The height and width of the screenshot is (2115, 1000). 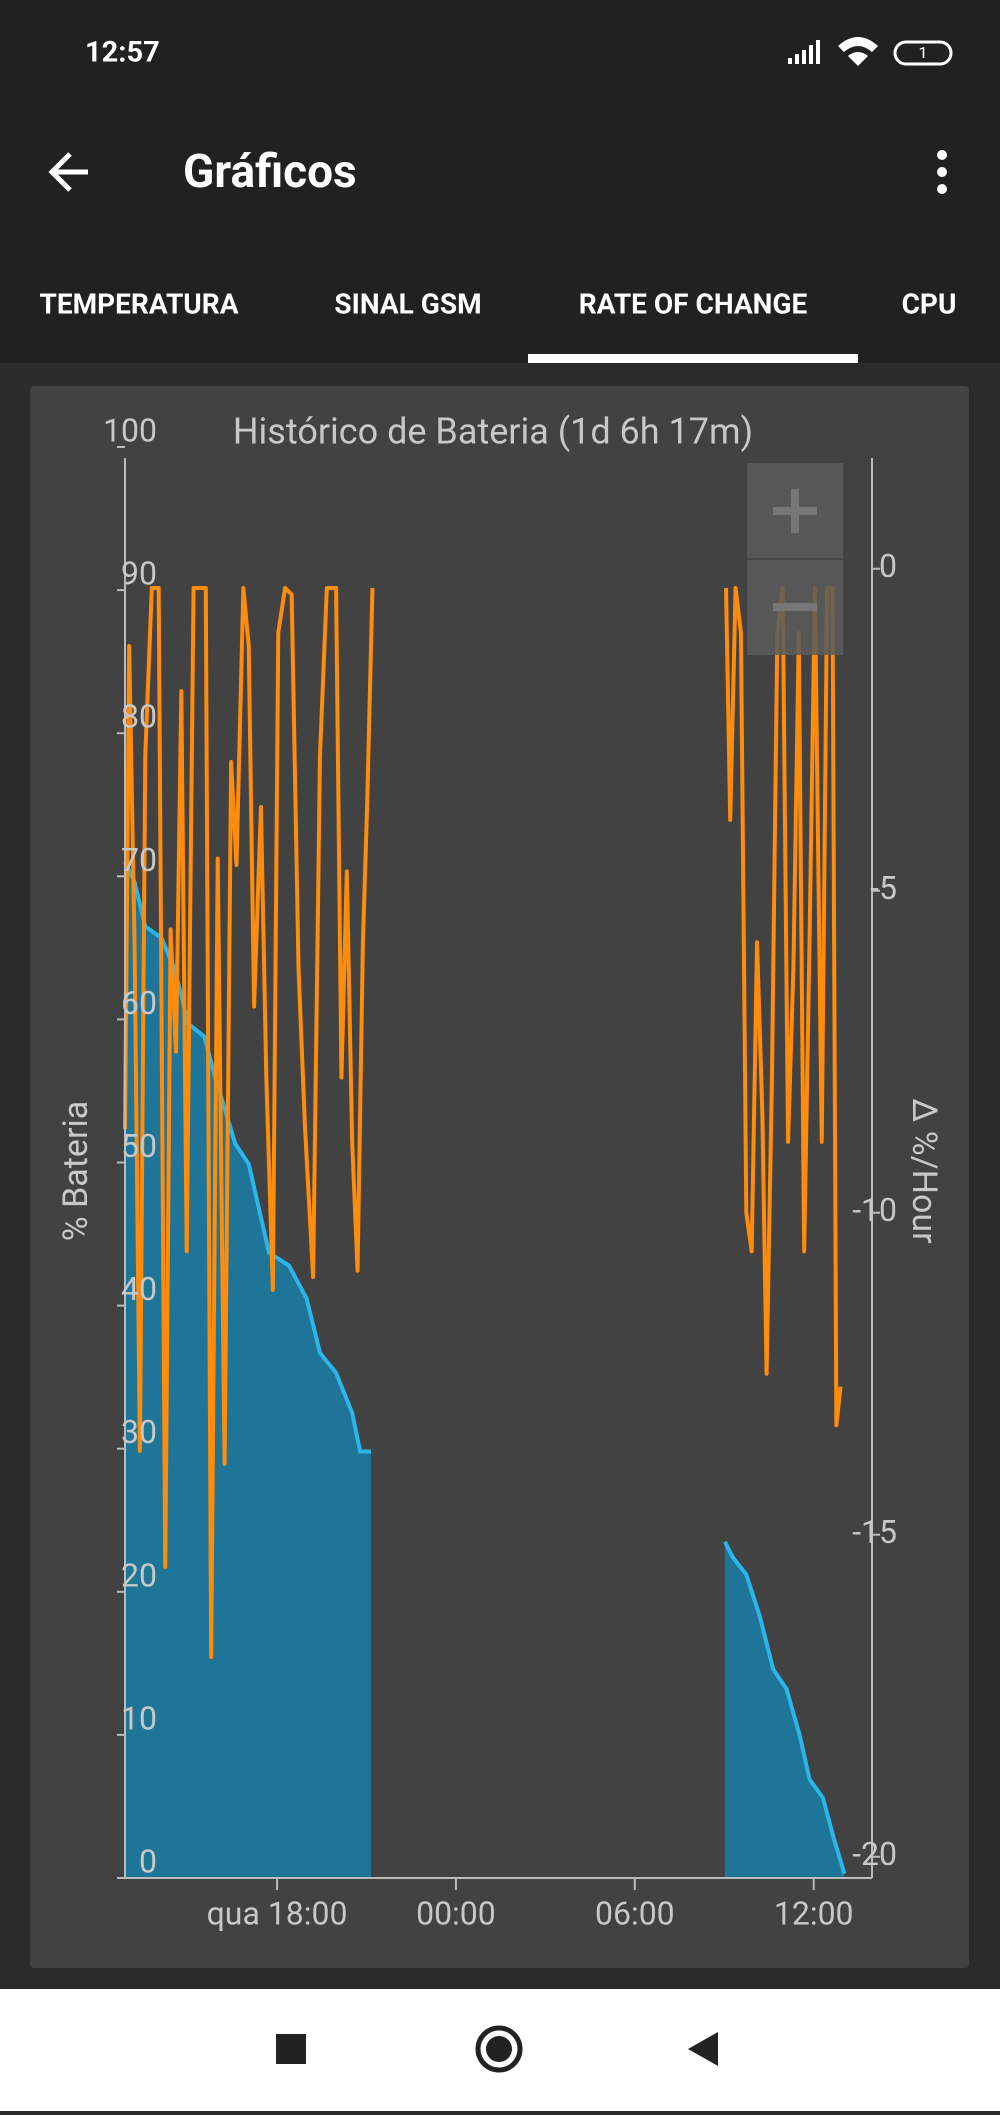 I want to click on nav-back, so click(x=703, y=2049).